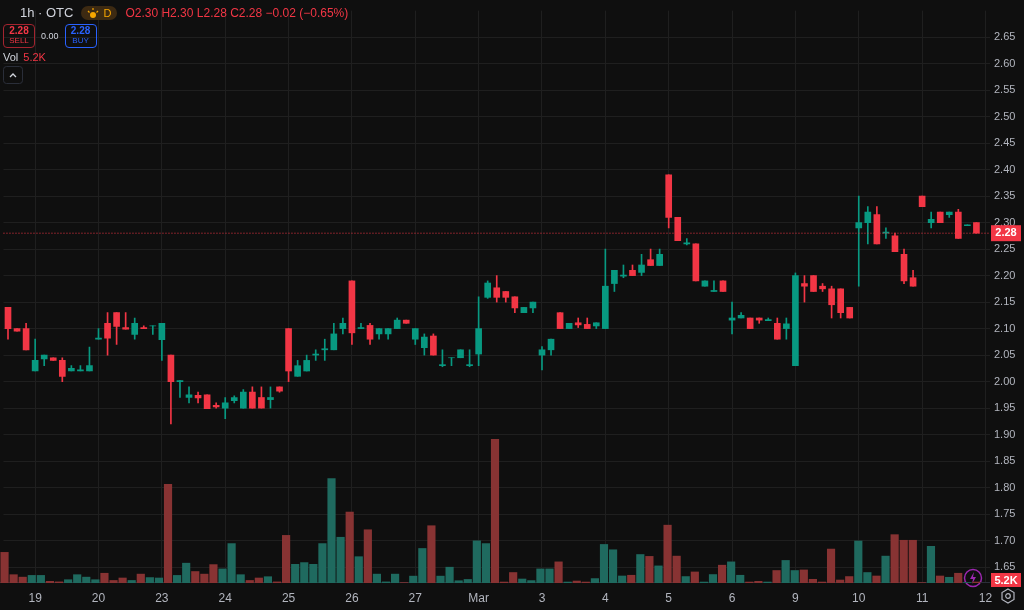 This screenshot has width=1024, height=610. I want to click on annotation: O2.30 H2.30 L2.28 C2.28 −0.02 (−0.65%), so click(237, 12).